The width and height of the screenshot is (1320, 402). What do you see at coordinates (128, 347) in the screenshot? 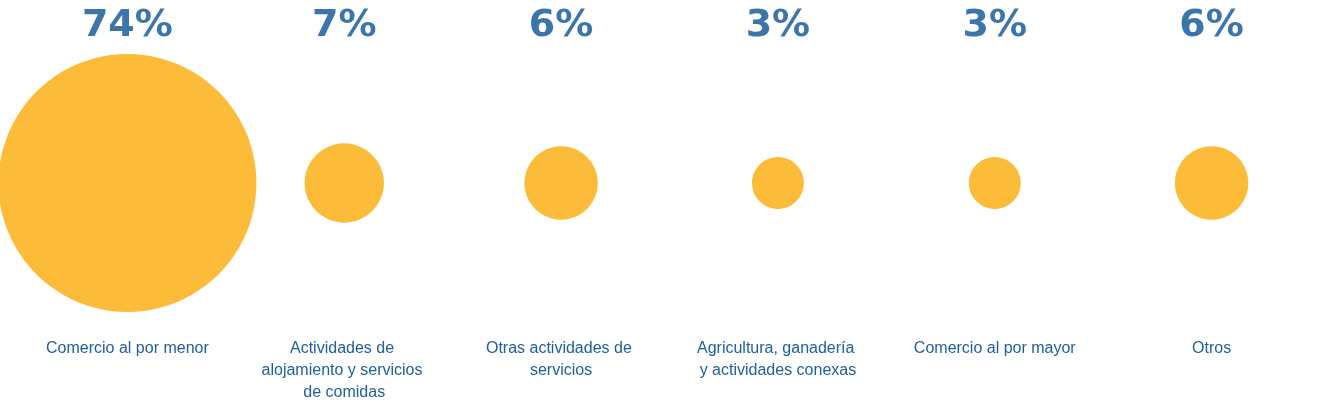
I see `category-label: Comercio al por menor` at bounding box center [128, 347].